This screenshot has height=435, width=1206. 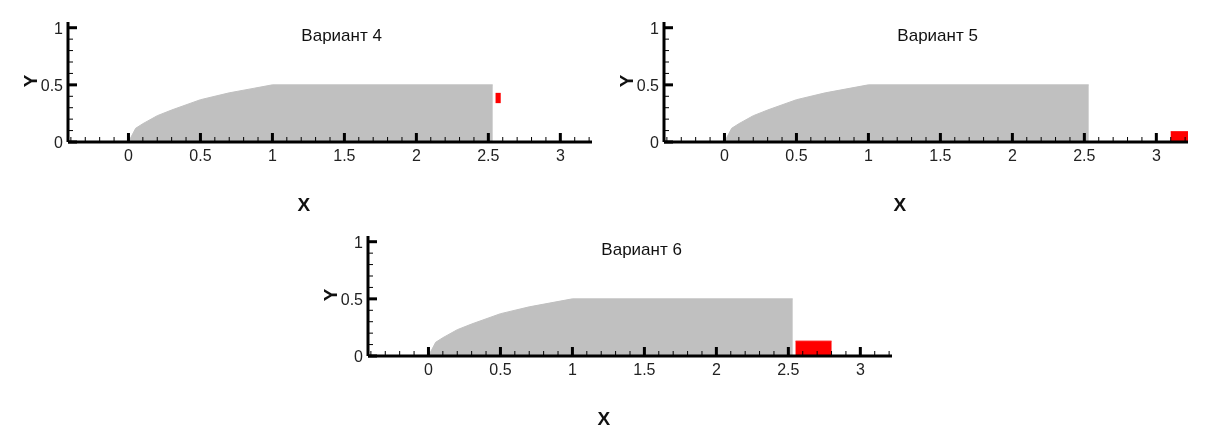 I want to click on chart-title: Вариант 6, so click(x=641, y=250).